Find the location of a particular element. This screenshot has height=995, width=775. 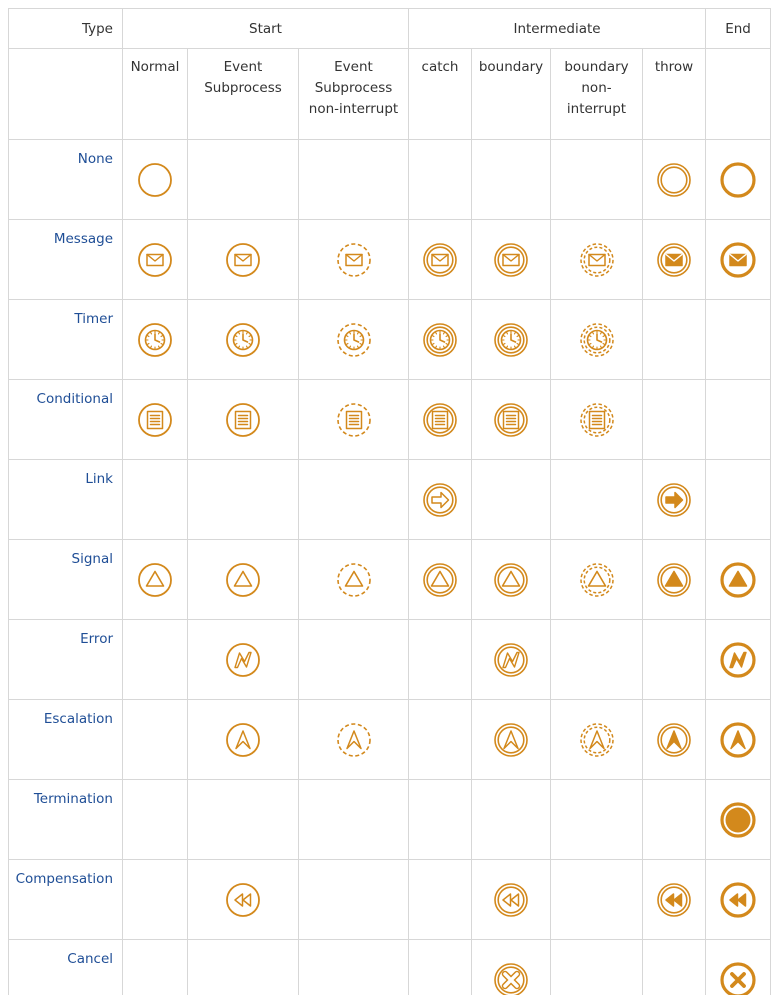

event-type-label: Cancel is located at coordinates (65, 967).